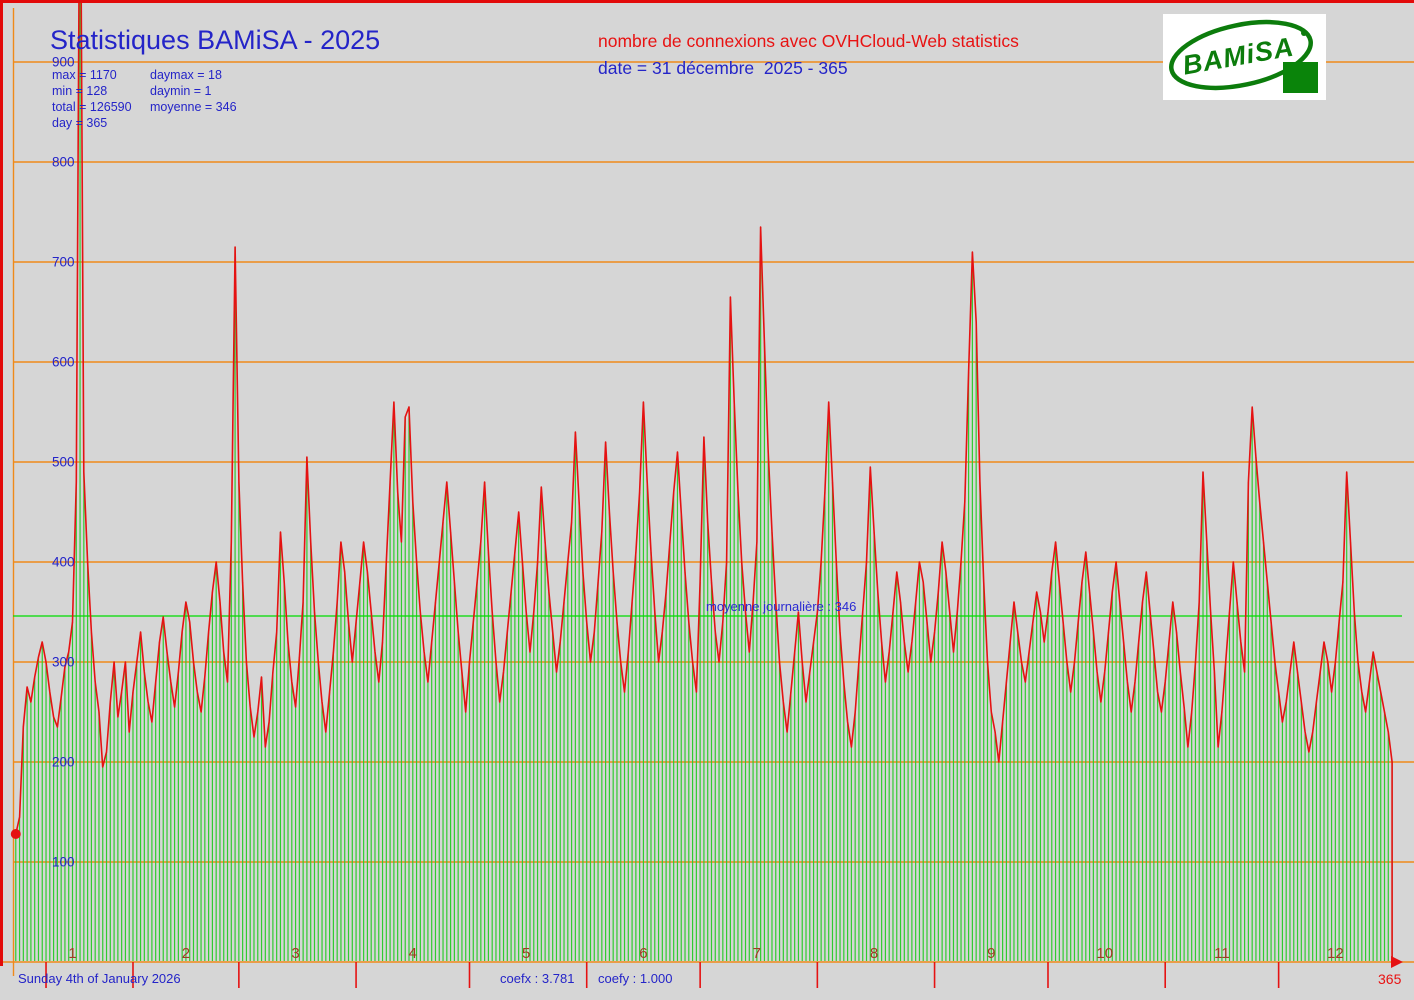 The height and width of the screenshot is (1000, 1414). What do you see at coordinates (635, 978) in the screenshot?
I see `coefy-label: coefy : 1.000` at bounding box center [635, 978].